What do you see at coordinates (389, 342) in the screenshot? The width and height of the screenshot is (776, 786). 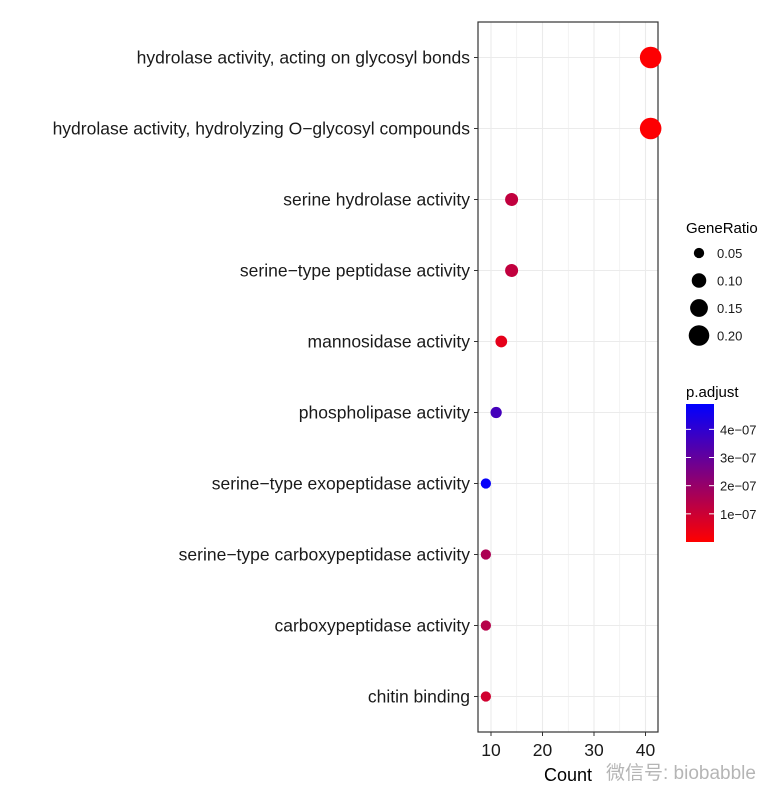 I see `y-tick-label: mannosidase activity` at bounding box center [389, 342].